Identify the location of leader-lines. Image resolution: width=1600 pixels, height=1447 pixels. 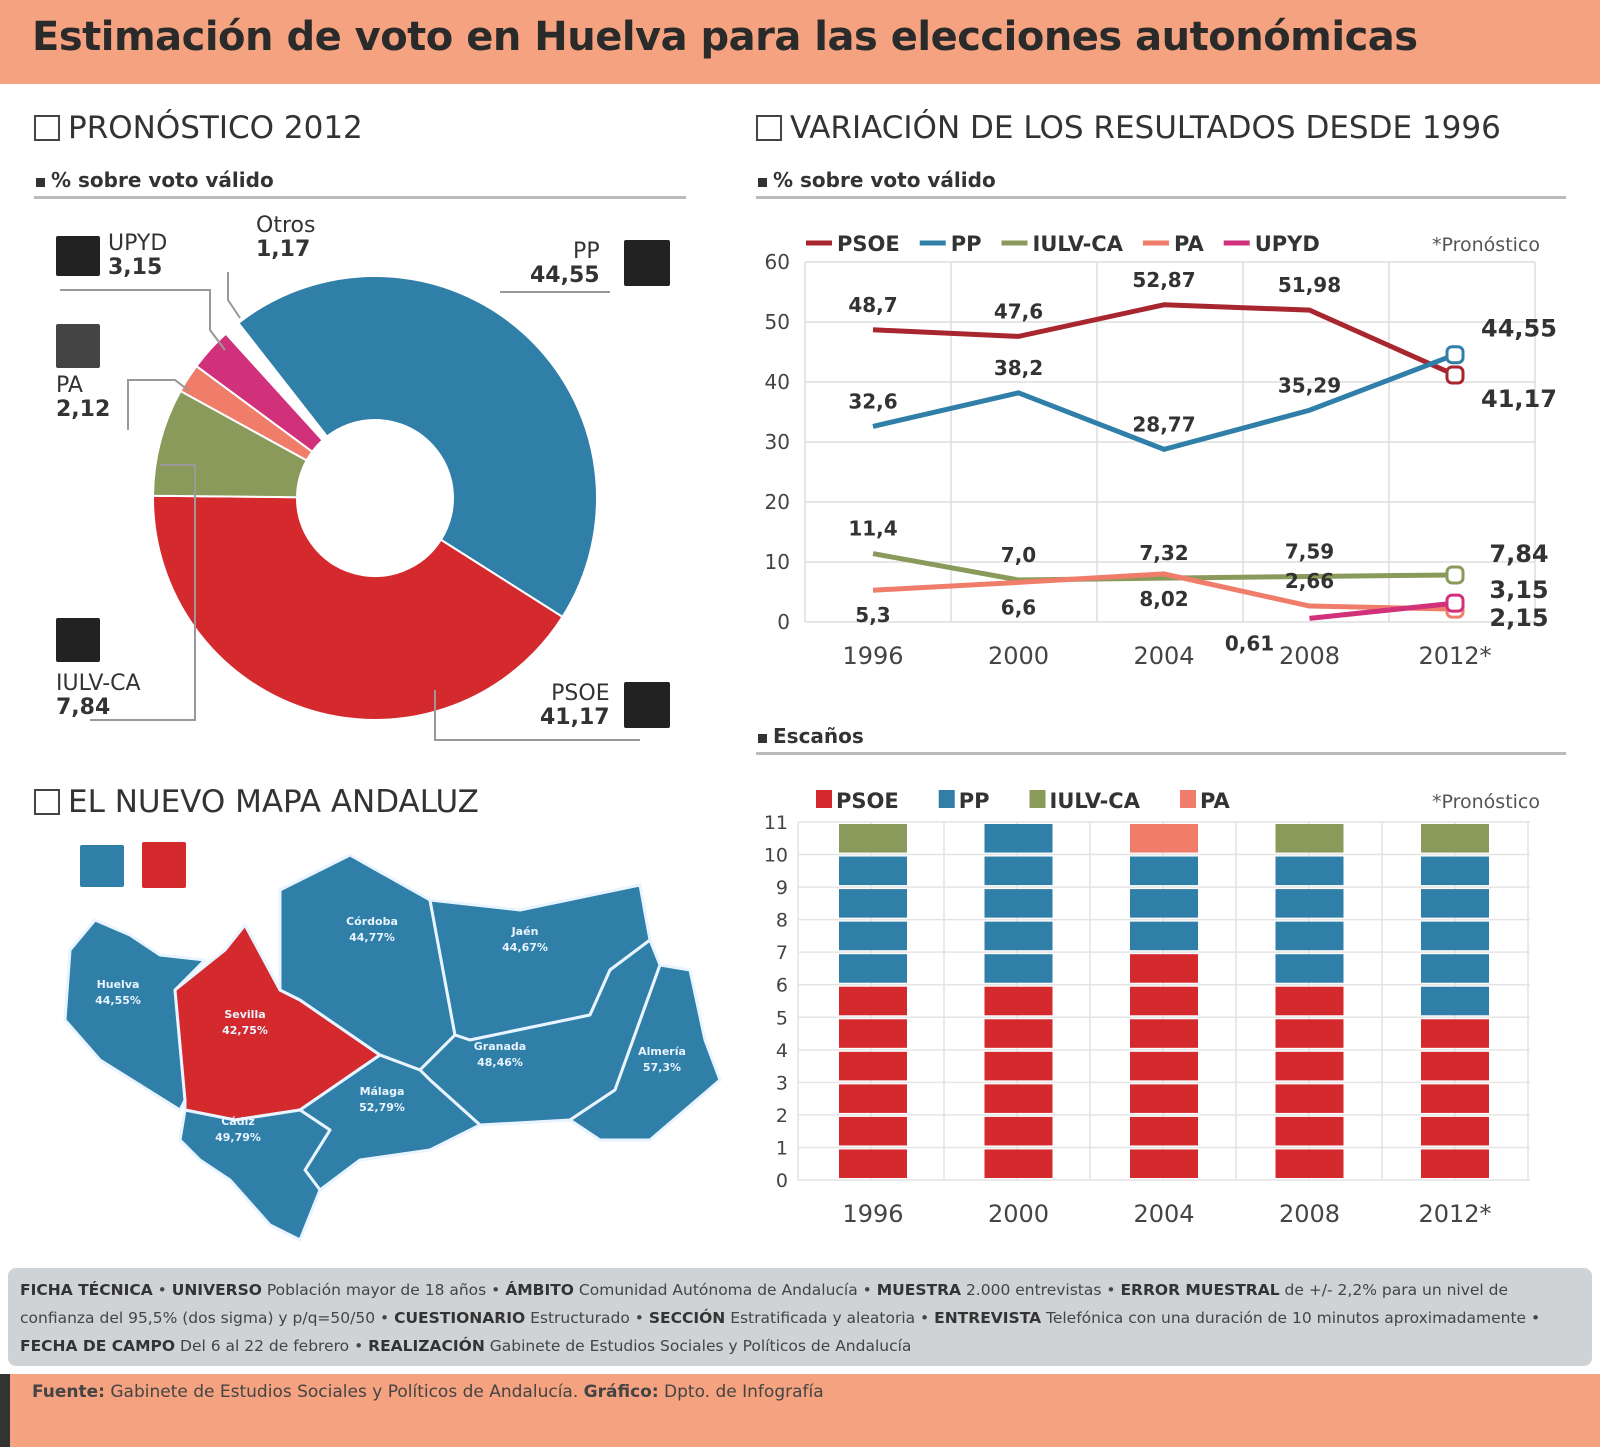
(350, 506).